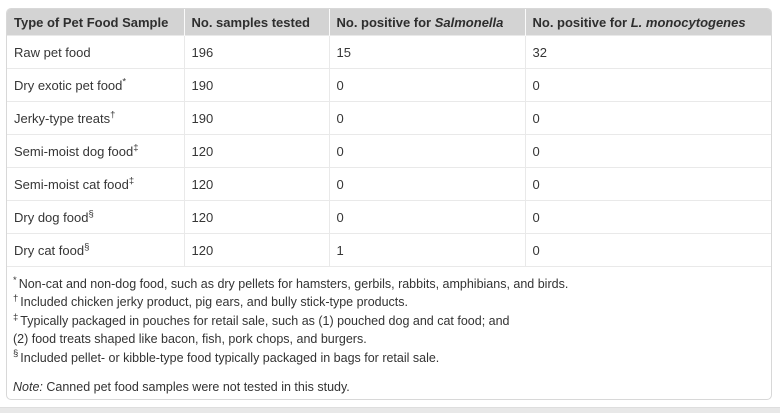 The image size is (780, 413). What do you see at coordinates (647, 52) in the screenshot?
I see `cell-listeria: 32` at bounding box center [647, 52].